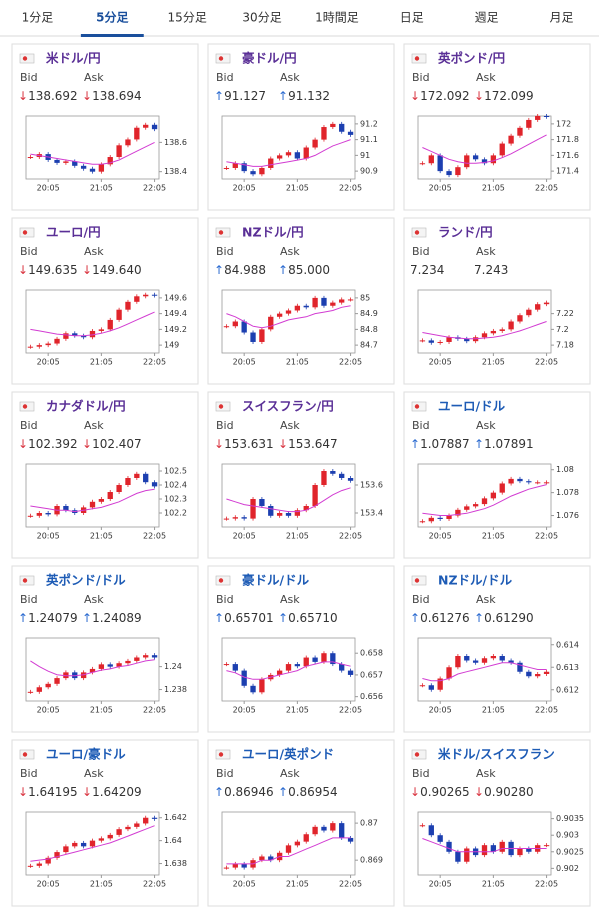 This screenshot has width=599, height=916. What do you see at coordinates (496, 754) in the screenshot?
I see `pair-title: 米ドル/スイスフラン` at bounding box center [496, 754].